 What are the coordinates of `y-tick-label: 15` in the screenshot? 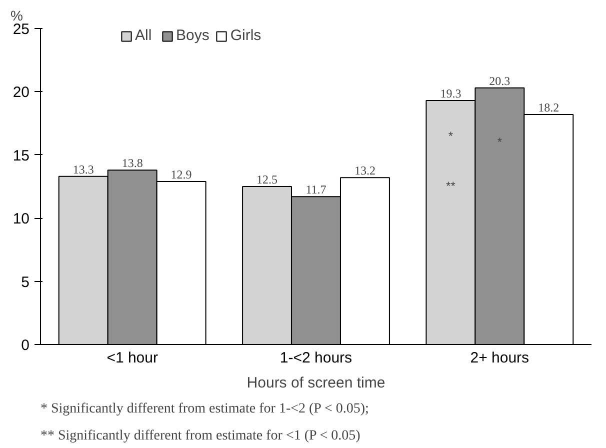 It's located at (21, 155).